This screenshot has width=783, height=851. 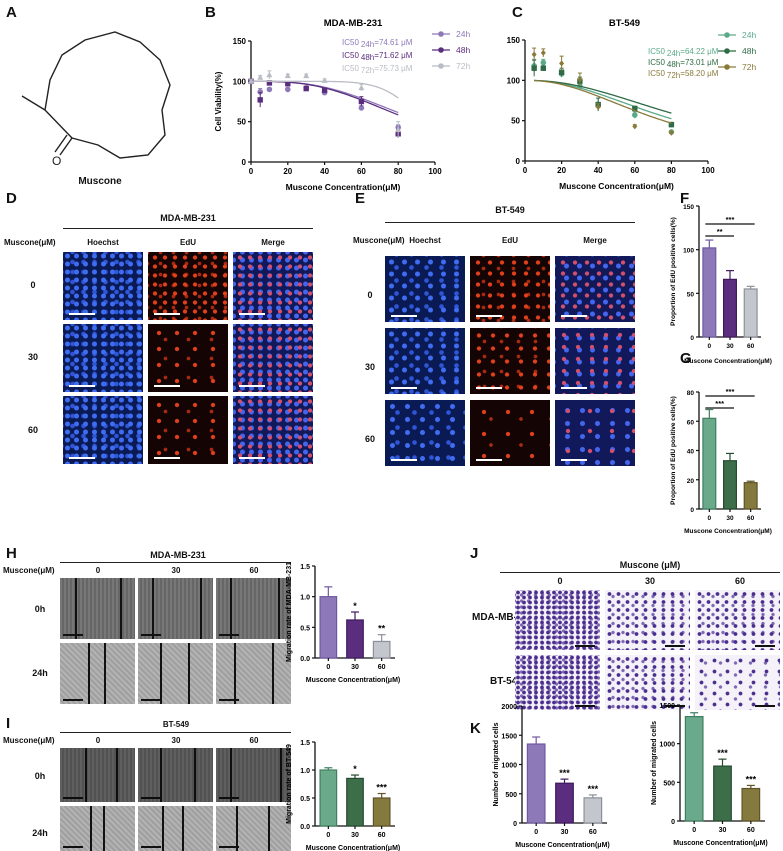 What do you see at coordinates (176, 724) in the screenshot?
I see `wound-bt-title: BT-549` at bounding box center [176, 724].